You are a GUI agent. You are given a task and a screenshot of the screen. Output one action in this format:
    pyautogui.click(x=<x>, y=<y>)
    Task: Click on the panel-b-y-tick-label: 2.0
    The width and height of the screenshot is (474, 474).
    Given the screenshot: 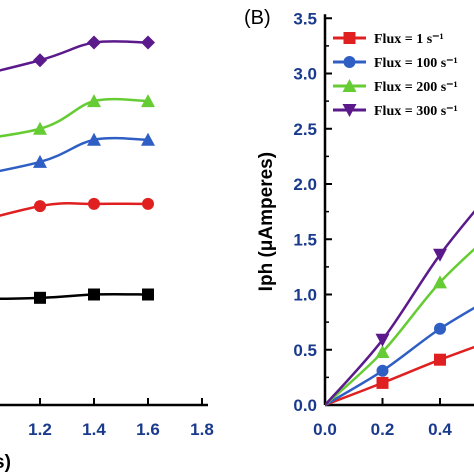 What is the action you would take?
    pyautogui.click(x=305, y=184)
    